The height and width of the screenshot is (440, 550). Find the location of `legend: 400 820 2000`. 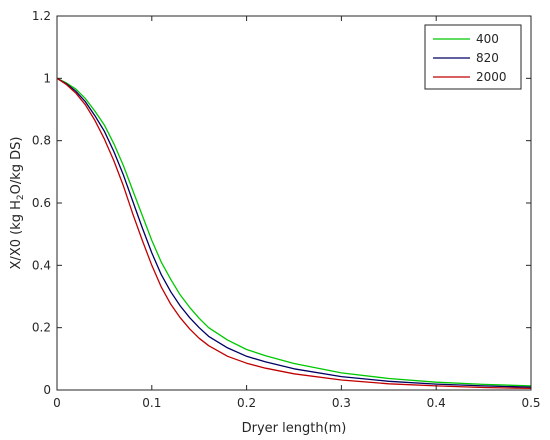

legend: 400 820 2000 is located at coordinates (473, 57).